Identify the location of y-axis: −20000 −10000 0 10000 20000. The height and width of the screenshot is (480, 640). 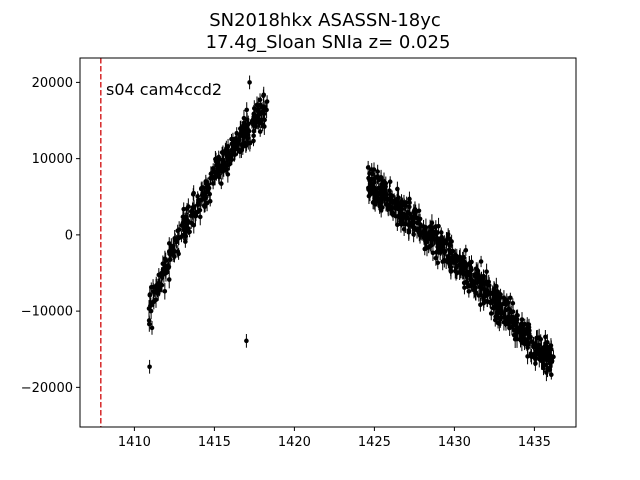
(50, 236).